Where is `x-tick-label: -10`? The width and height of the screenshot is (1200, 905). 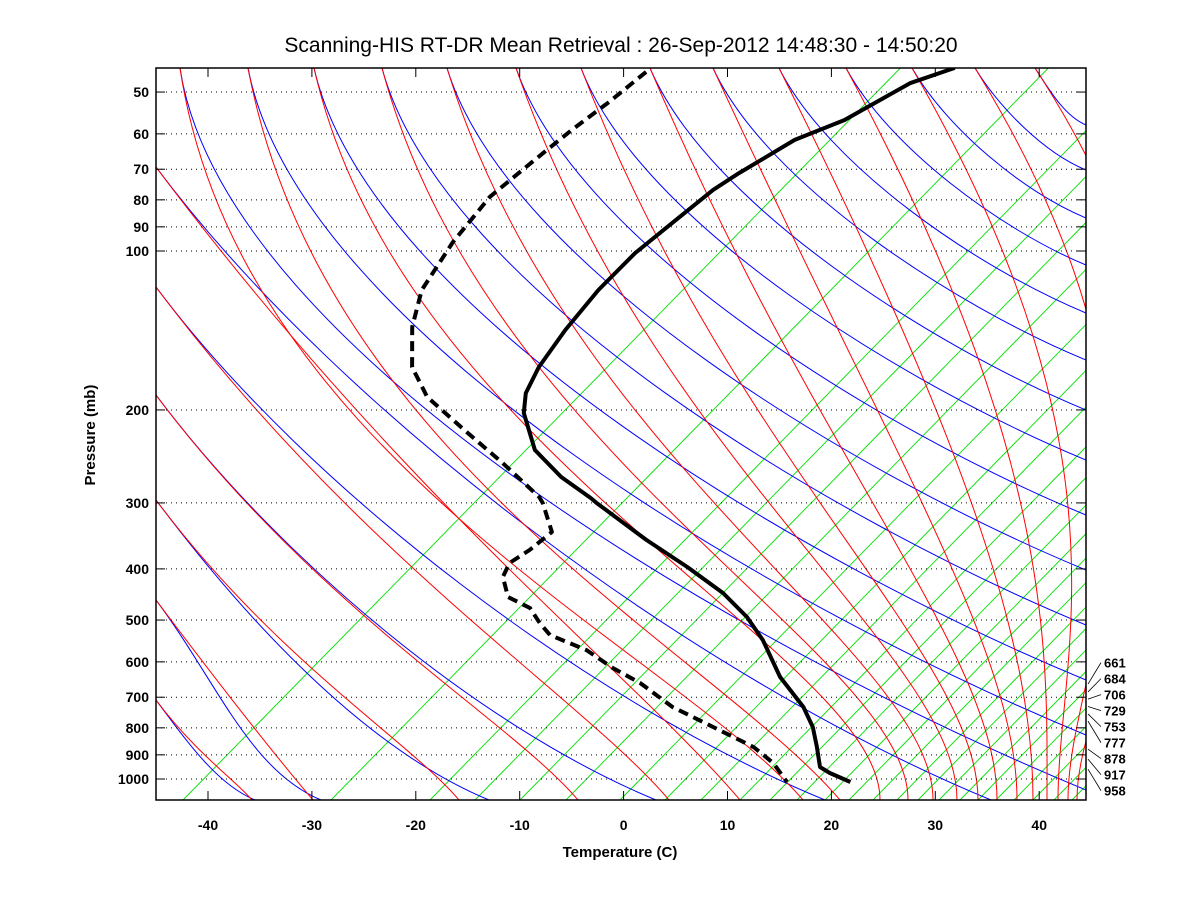 x-tick-label: -10 is located at coordinates (520, 825).